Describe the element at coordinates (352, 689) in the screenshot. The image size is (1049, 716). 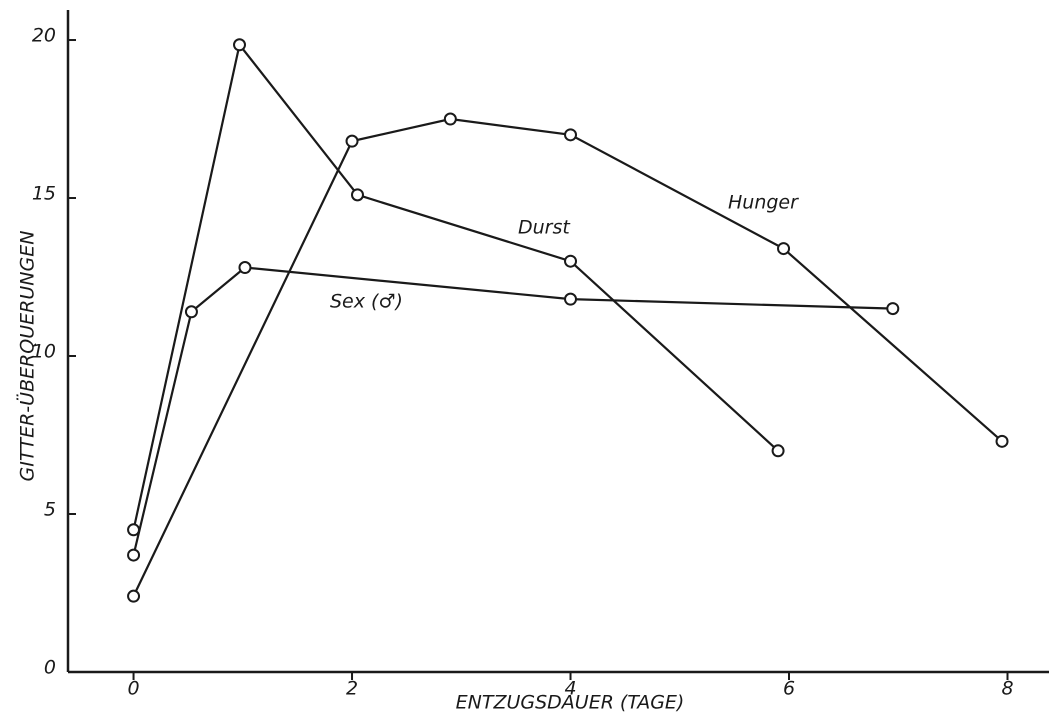
I see `x-tick-label: 2` at that location.